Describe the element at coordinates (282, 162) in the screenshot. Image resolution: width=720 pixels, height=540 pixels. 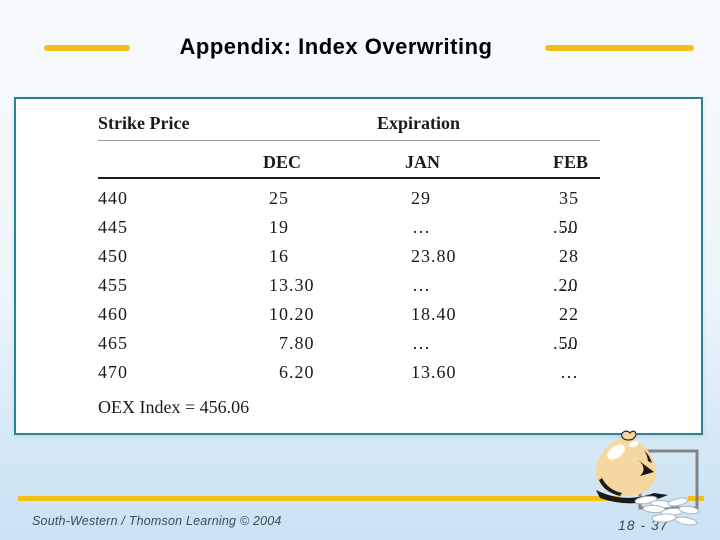
I see `column-header-dec: DEC` at that location.